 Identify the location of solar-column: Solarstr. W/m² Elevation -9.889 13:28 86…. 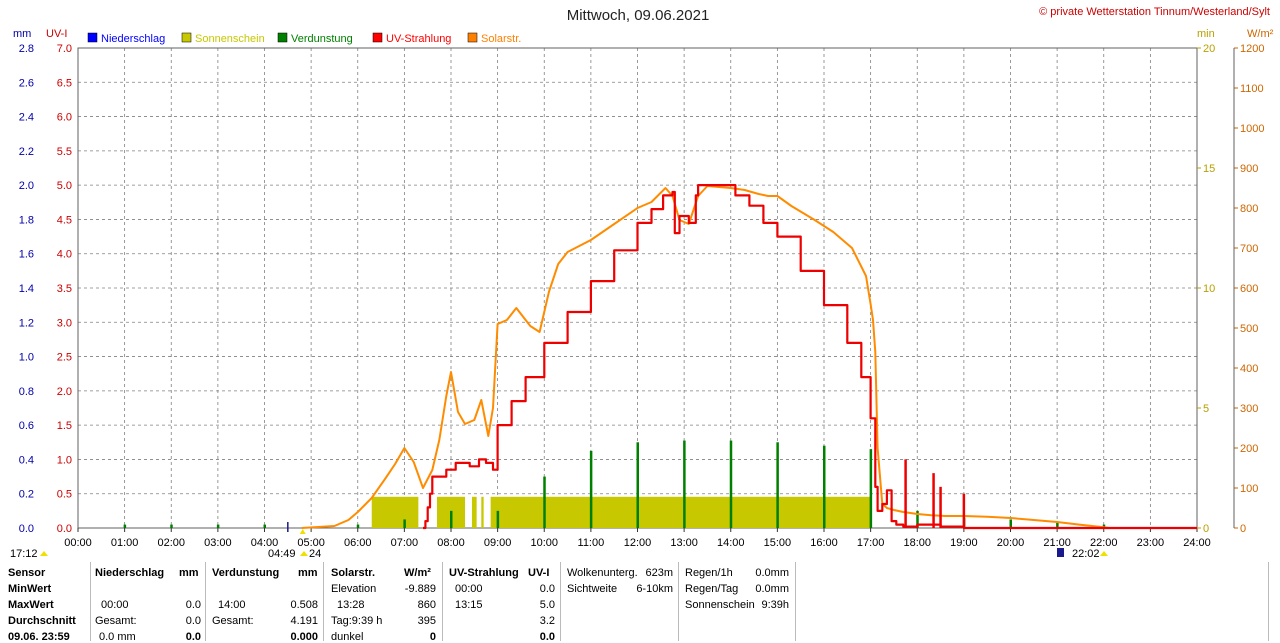
(379, 602).